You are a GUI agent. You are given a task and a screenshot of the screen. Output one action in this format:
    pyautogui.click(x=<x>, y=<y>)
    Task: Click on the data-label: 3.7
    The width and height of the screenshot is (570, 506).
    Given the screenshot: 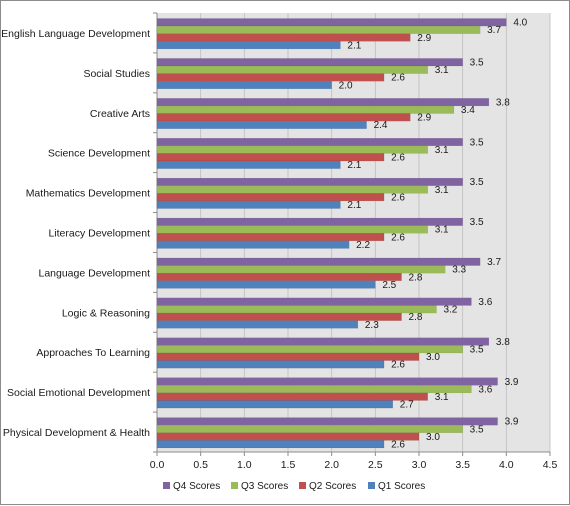 What is the action you would take?
    pyautogui.click(x=494, y=262)
    